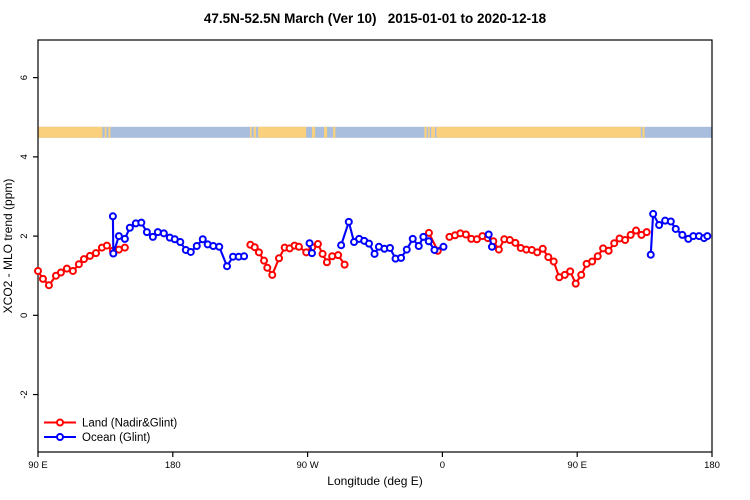  What do you see at coordinates (60, 422) in the screenshot?
I see `legend-marker` at bounding box center [60, 422].